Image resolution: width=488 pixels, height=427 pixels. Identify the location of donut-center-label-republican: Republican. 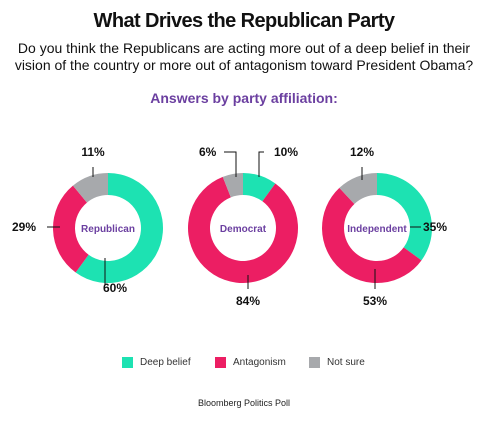
(108, 229).